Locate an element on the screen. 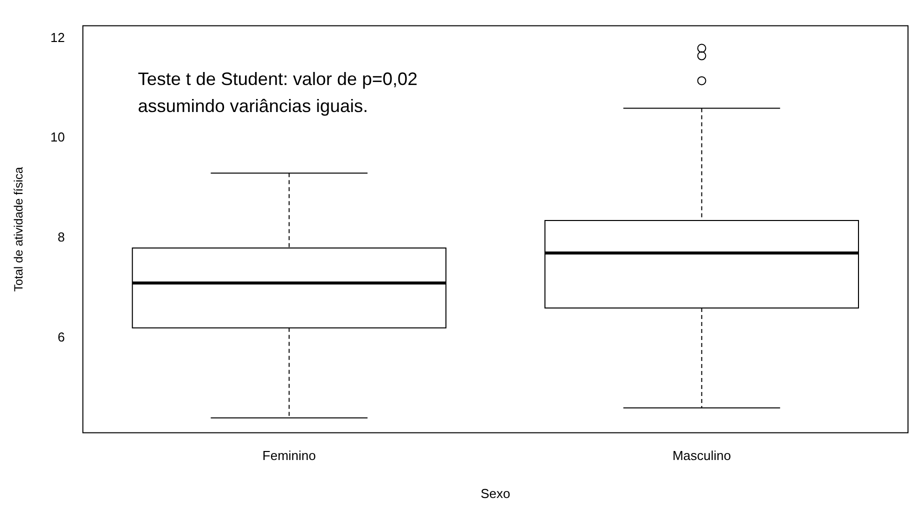 This screenshot has height=514, width=918. x-axis-title: Sexo is located at coordinates (495, 493).